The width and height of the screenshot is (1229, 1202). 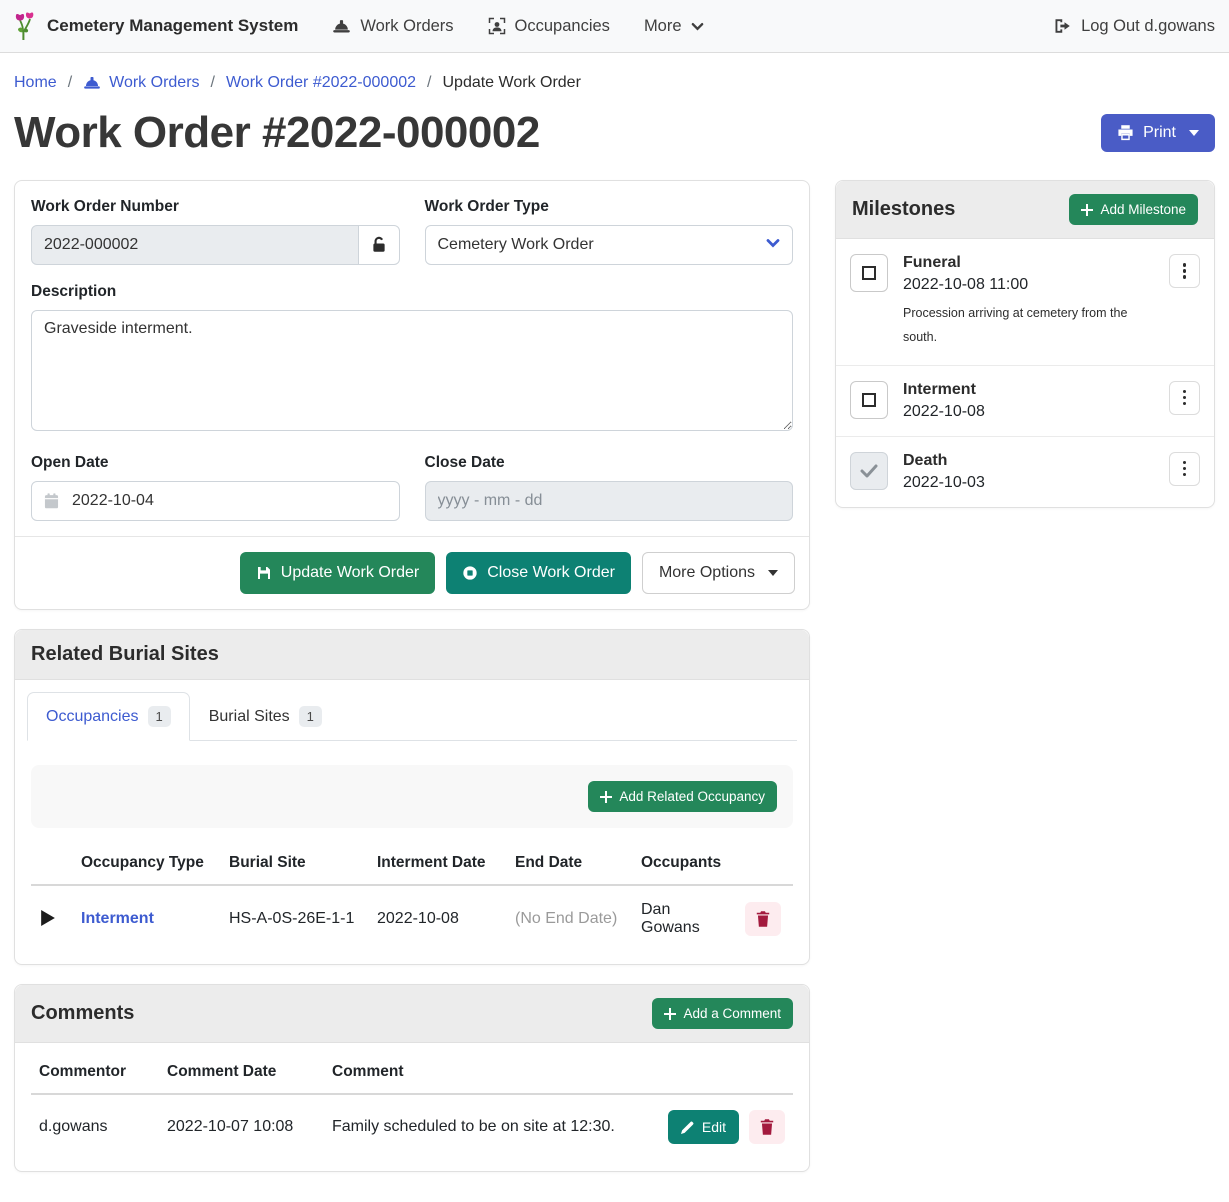 What do you see at coordinates (393, 26) in the screenshot?
I see `nav-work-orders: Work Orders` at bounding box center [393, 26].